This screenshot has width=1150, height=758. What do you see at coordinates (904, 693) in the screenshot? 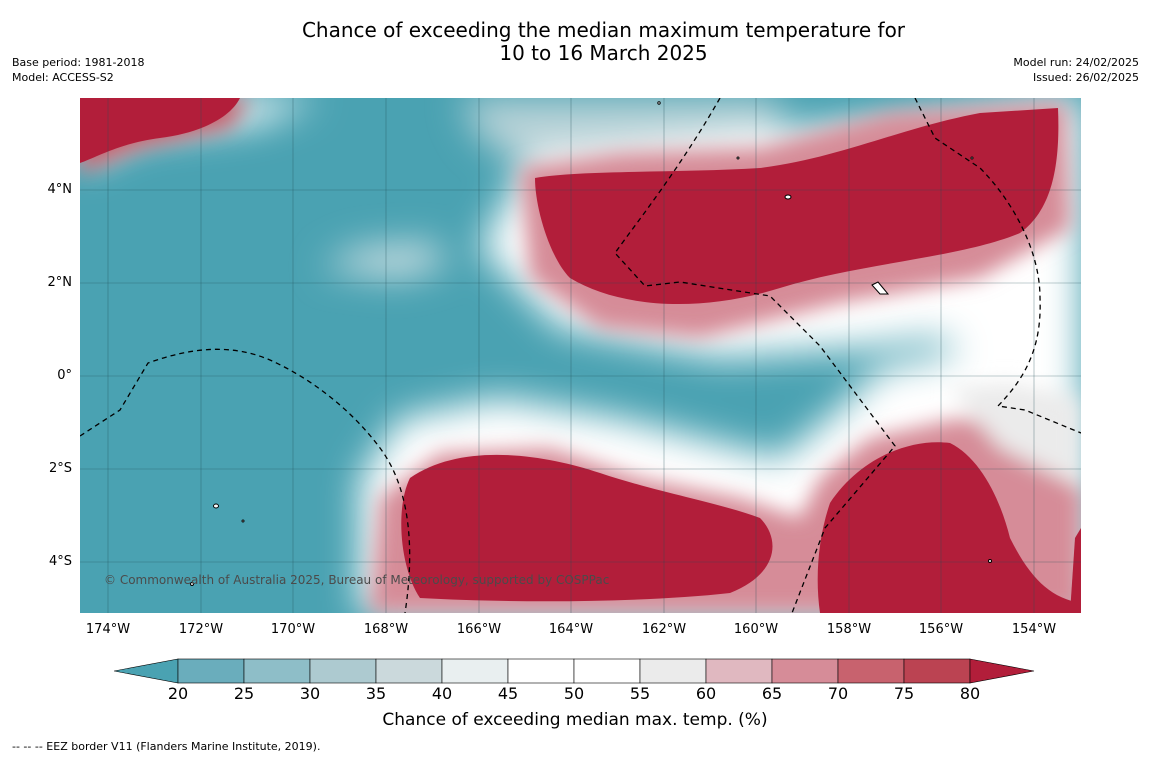
I see `colorbar-tick-label: 75` at bounding box center [904, 693].